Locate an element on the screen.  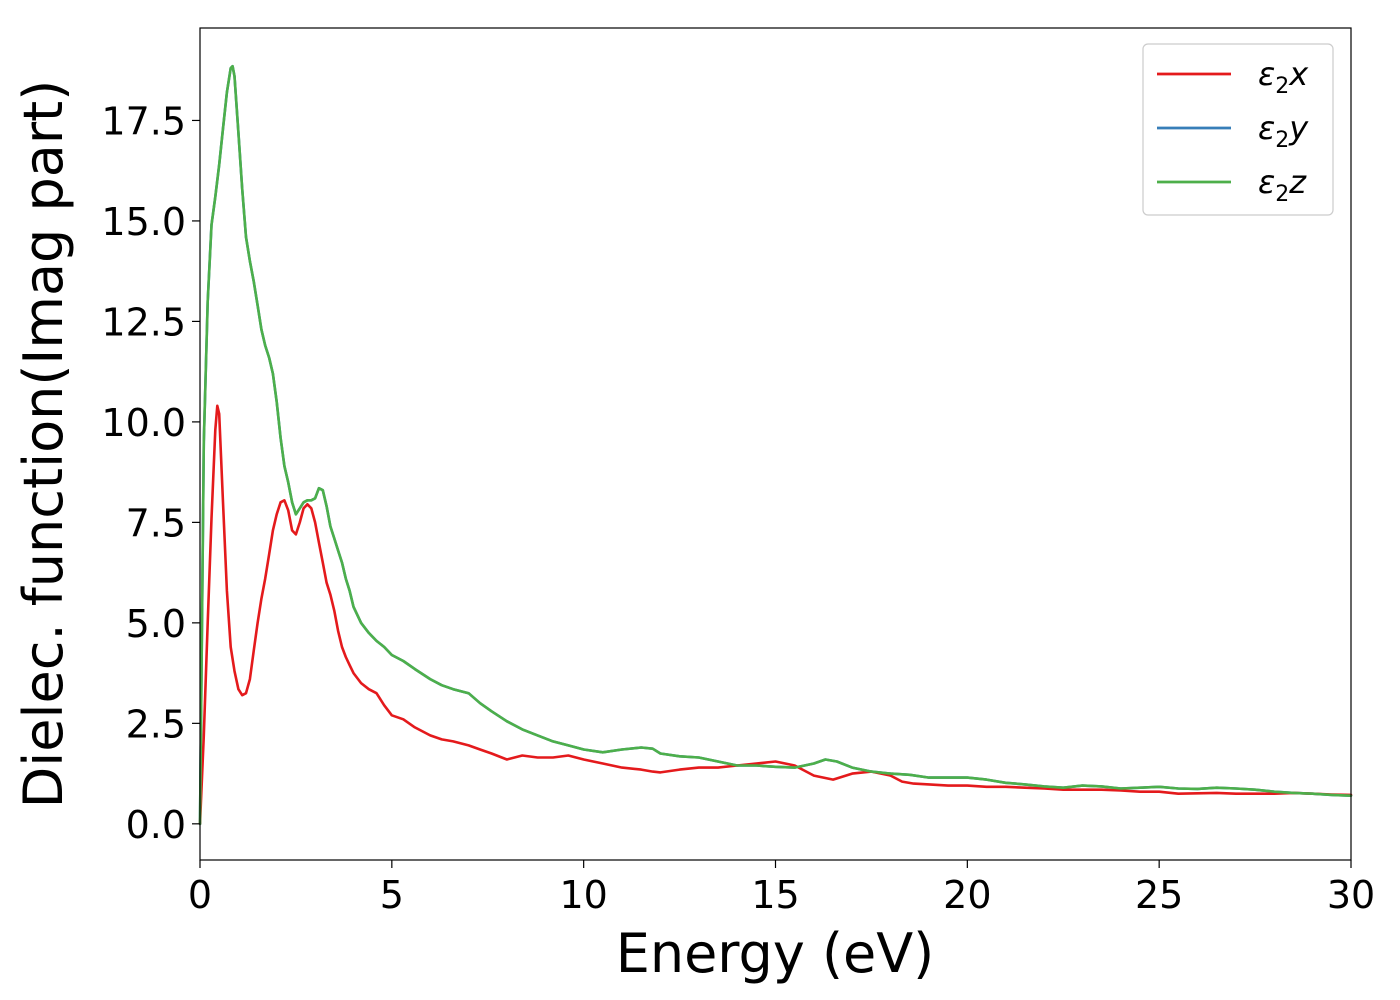
legend-items: ε2x ε2y ε2z is located at coordinates (1233, 131).